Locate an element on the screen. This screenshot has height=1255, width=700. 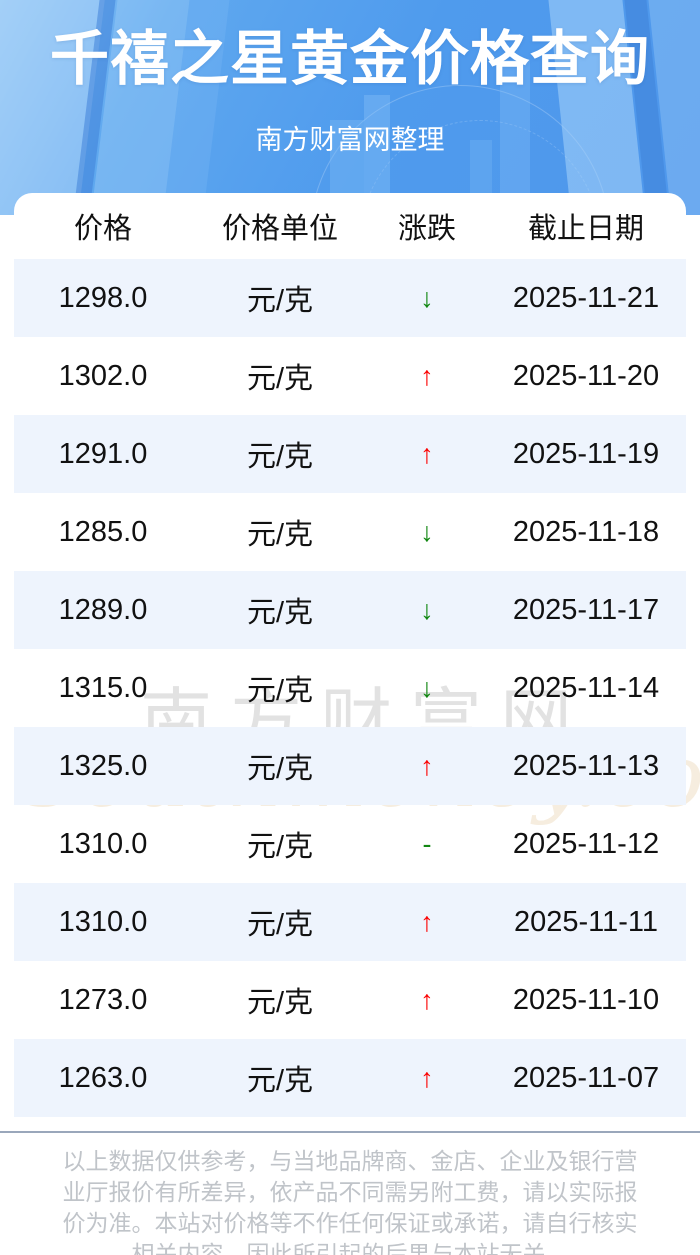
table-row: 1289.0 元/克 ↓ 2025-11-17 is located at coordinates (350, 610).